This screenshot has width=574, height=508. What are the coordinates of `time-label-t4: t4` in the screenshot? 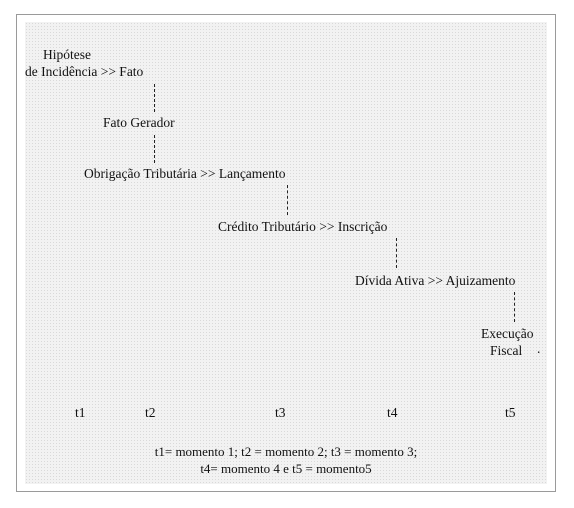 It's located at (392, 412).